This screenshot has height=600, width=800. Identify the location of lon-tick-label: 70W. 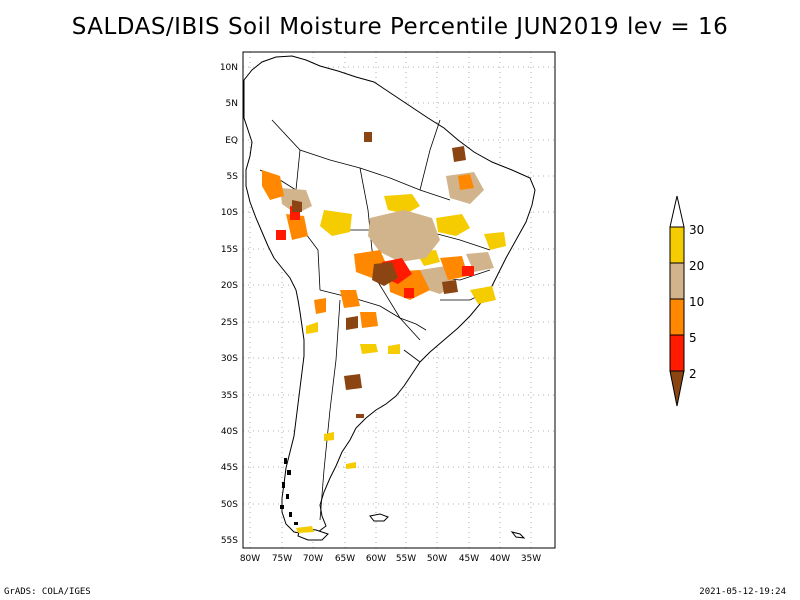
(313, 559).